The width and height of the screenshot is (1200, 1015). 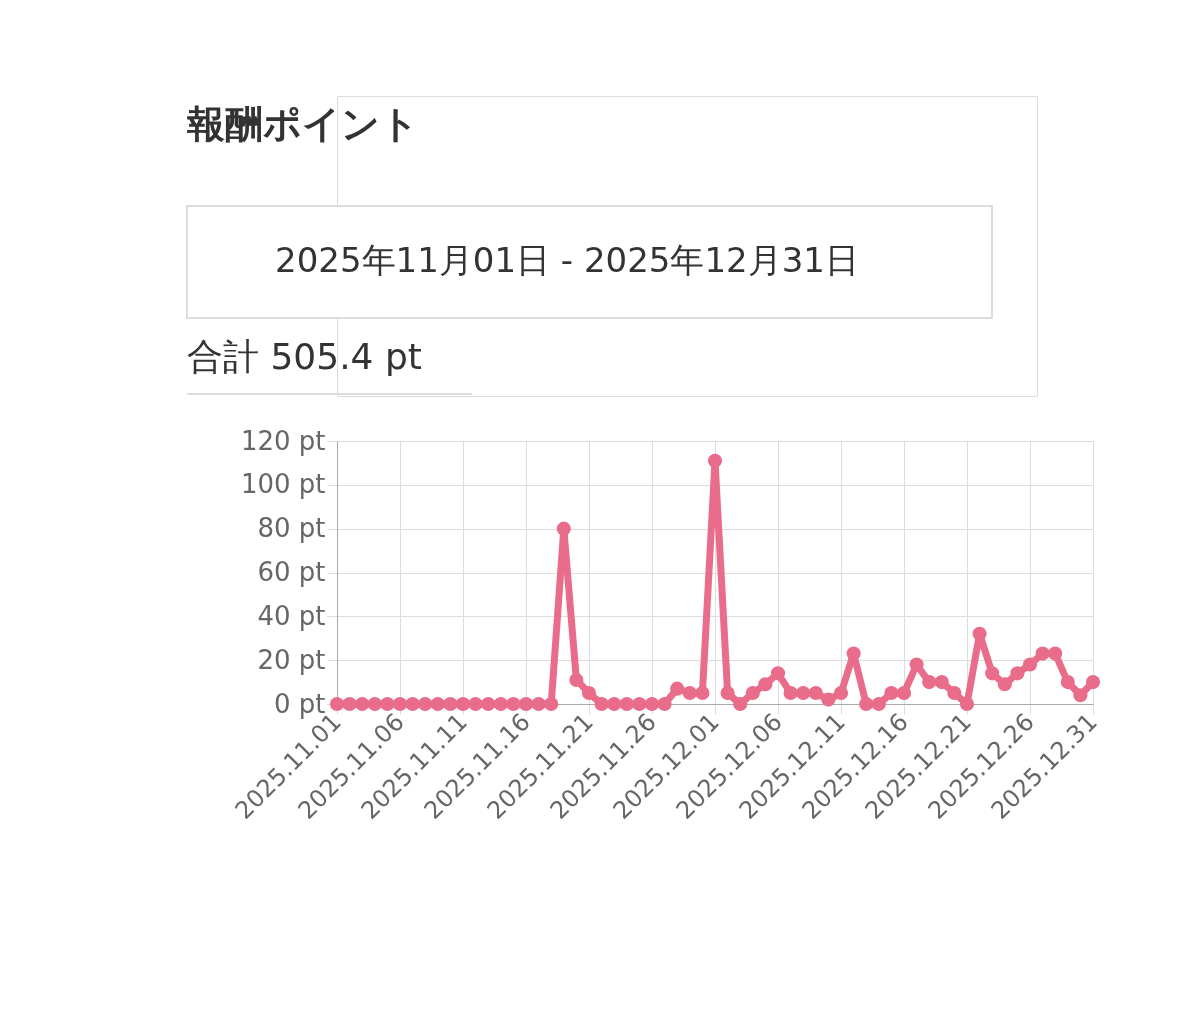 I want to click on y-tick-label: 40 pt, so click(x=291, y=615).